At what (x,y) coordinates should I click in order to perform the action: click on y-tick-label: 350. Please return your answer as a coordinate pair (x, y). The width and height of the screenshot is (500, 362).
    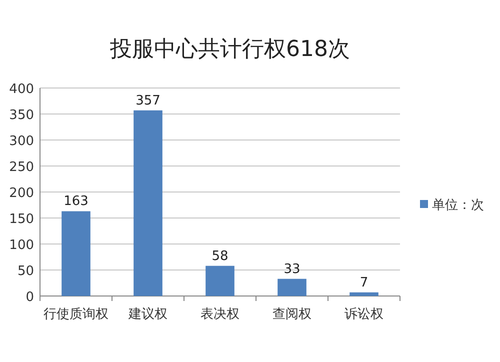
    Looking at the image, I should click on (21, 115).